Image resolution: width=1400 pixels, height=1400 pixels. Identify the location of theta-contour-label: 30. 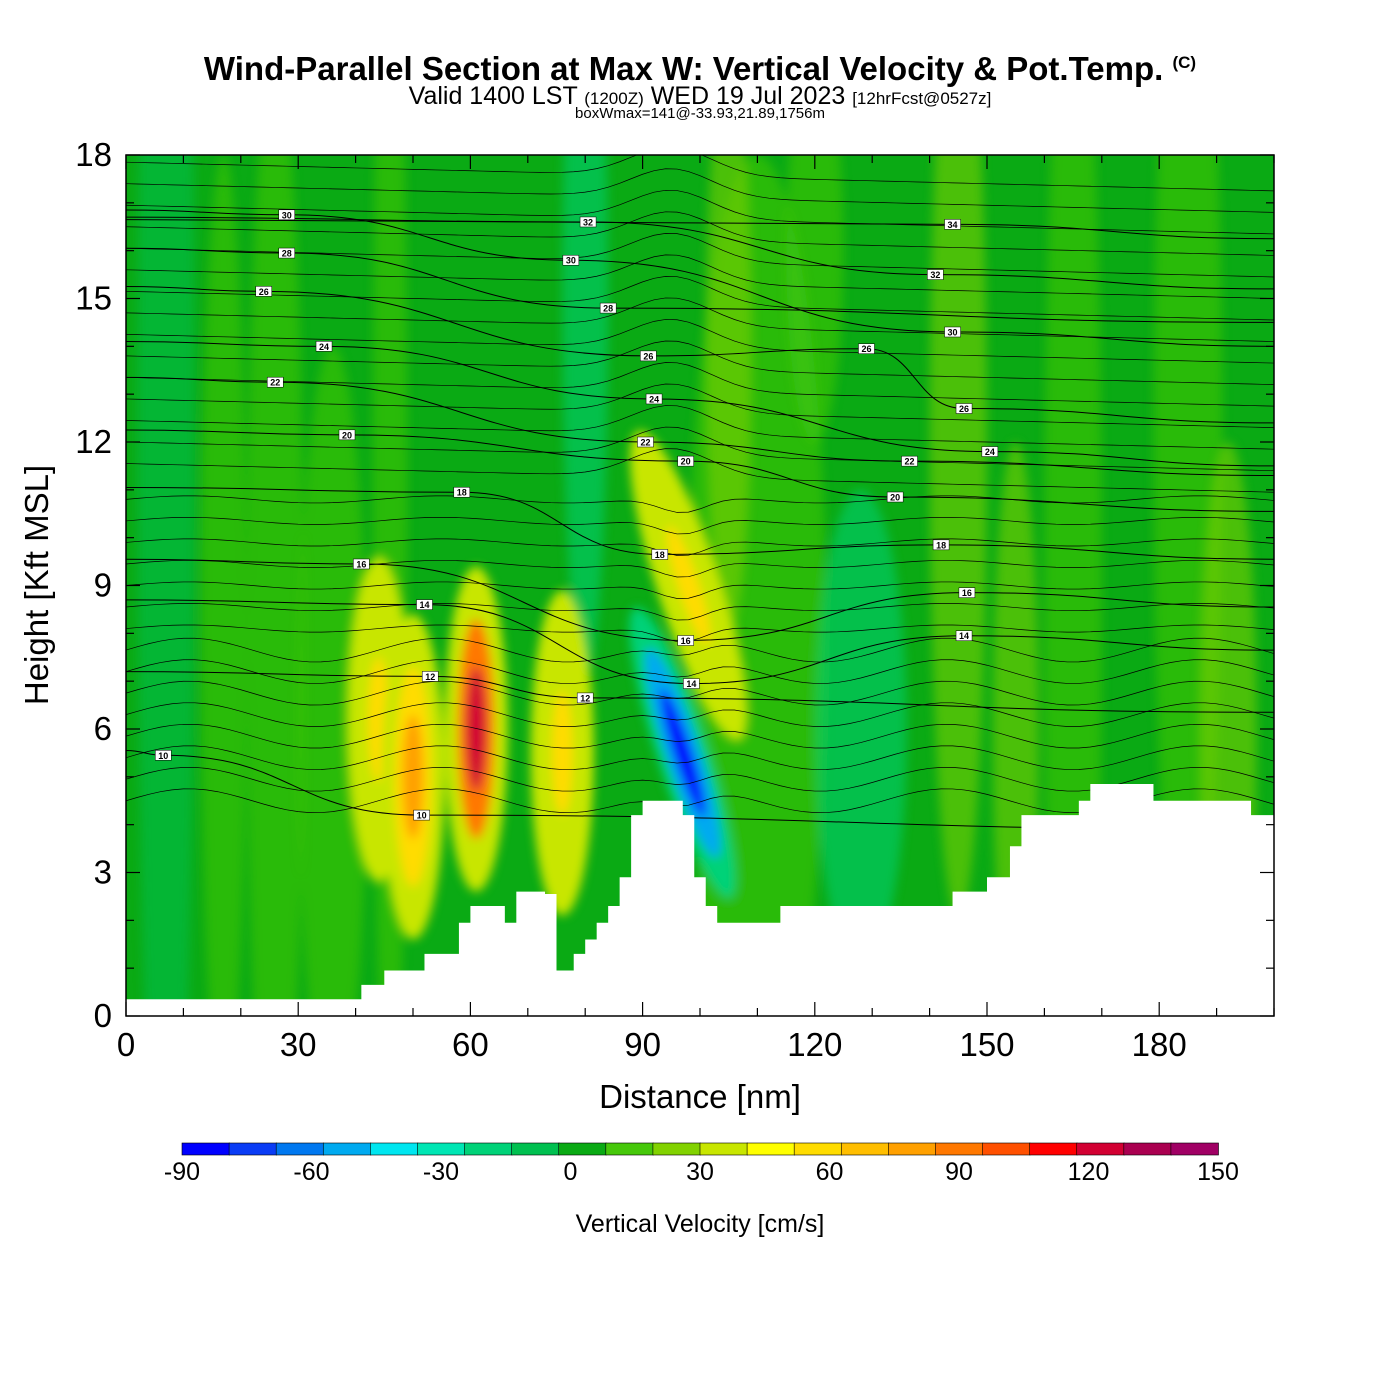
(286, 214).